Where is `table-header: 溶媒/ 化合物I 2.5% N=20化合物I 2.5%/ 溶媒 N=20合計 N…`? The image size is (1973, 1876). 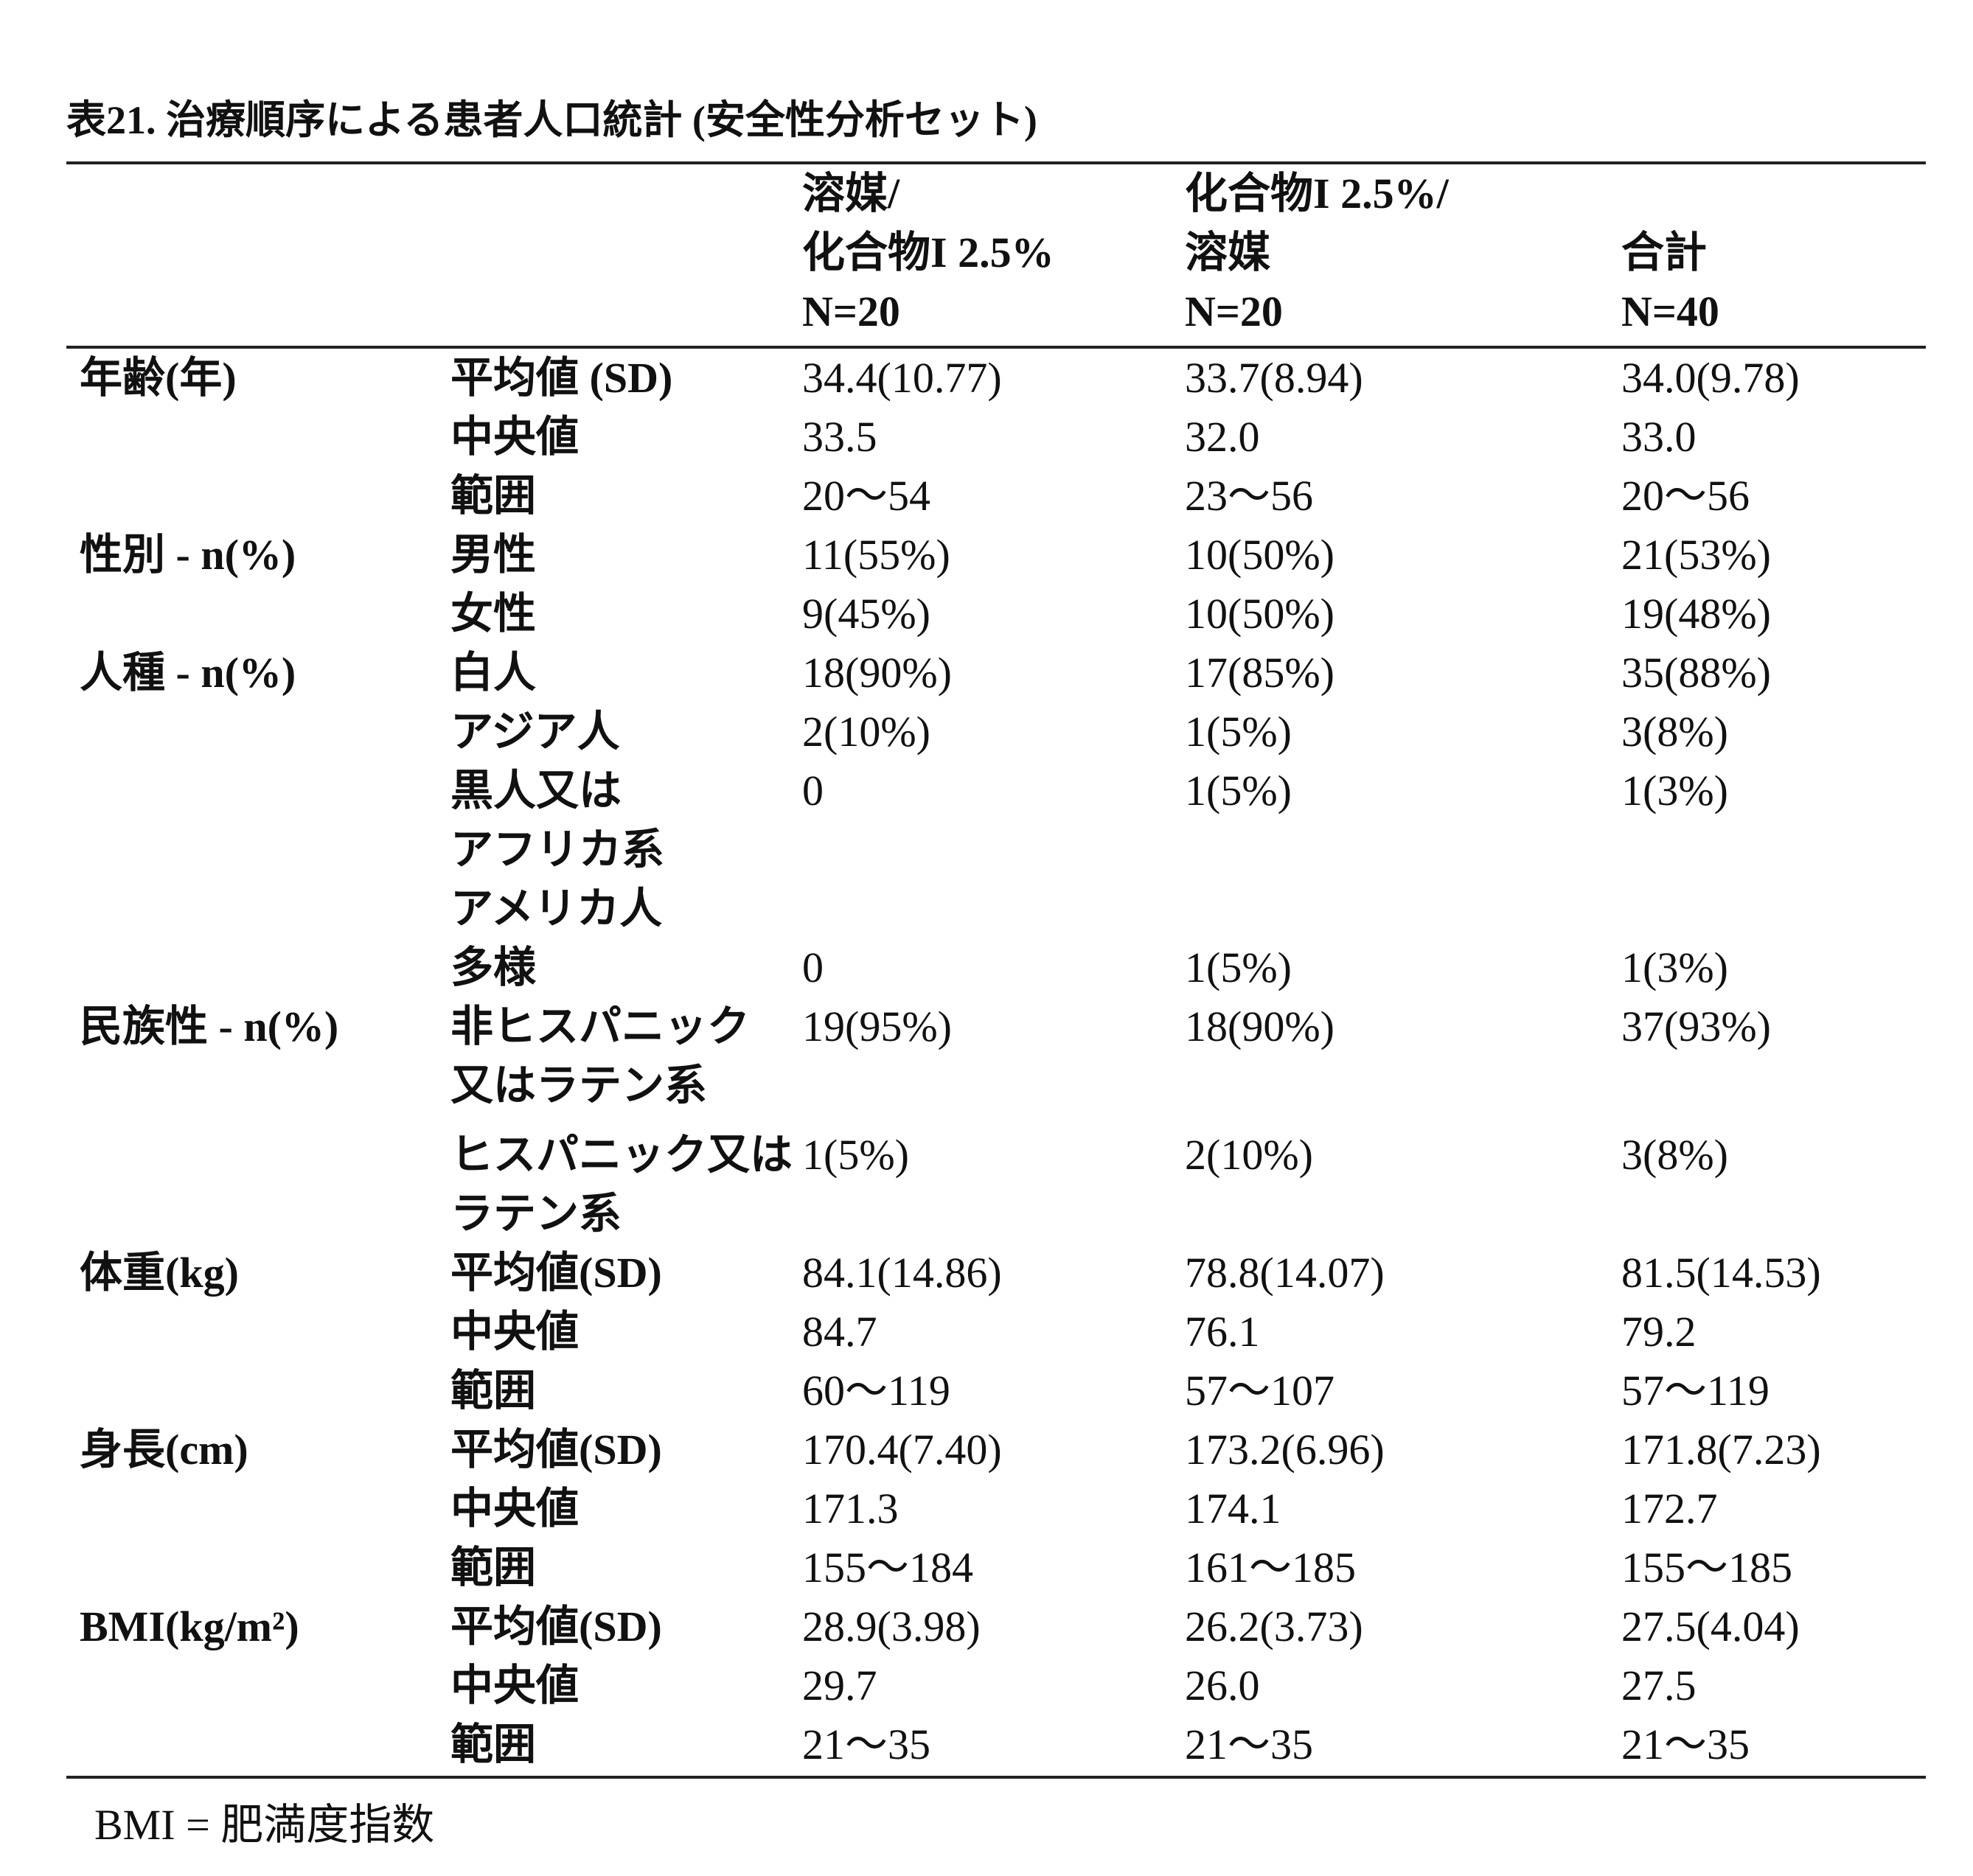
table-header: 溶媒/ 化合物I 2.5% N=20化合物I 2.5%/ 溶媒 N=20合計 N… is located at coordinates (996, 255).